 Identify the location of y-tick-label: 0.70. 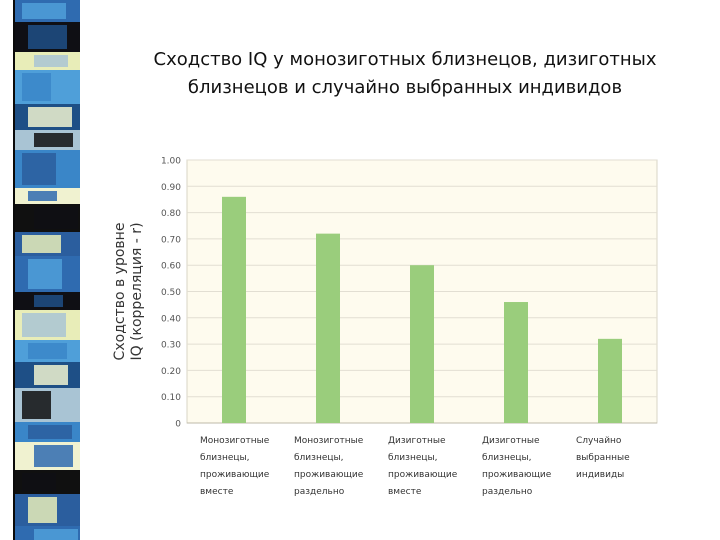
(171, 240).